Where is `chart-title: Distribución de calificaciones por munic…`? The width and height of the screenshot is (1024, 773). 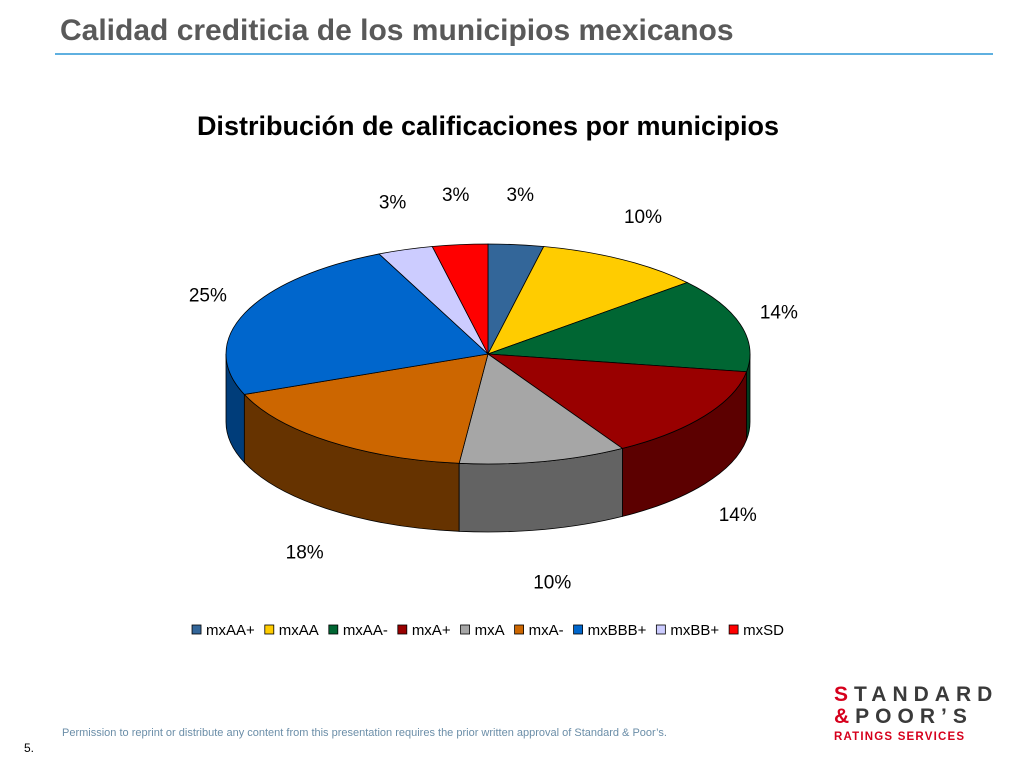 chart-title: Distribución de calificaciones por munic… is located at coordinates (488, 126).